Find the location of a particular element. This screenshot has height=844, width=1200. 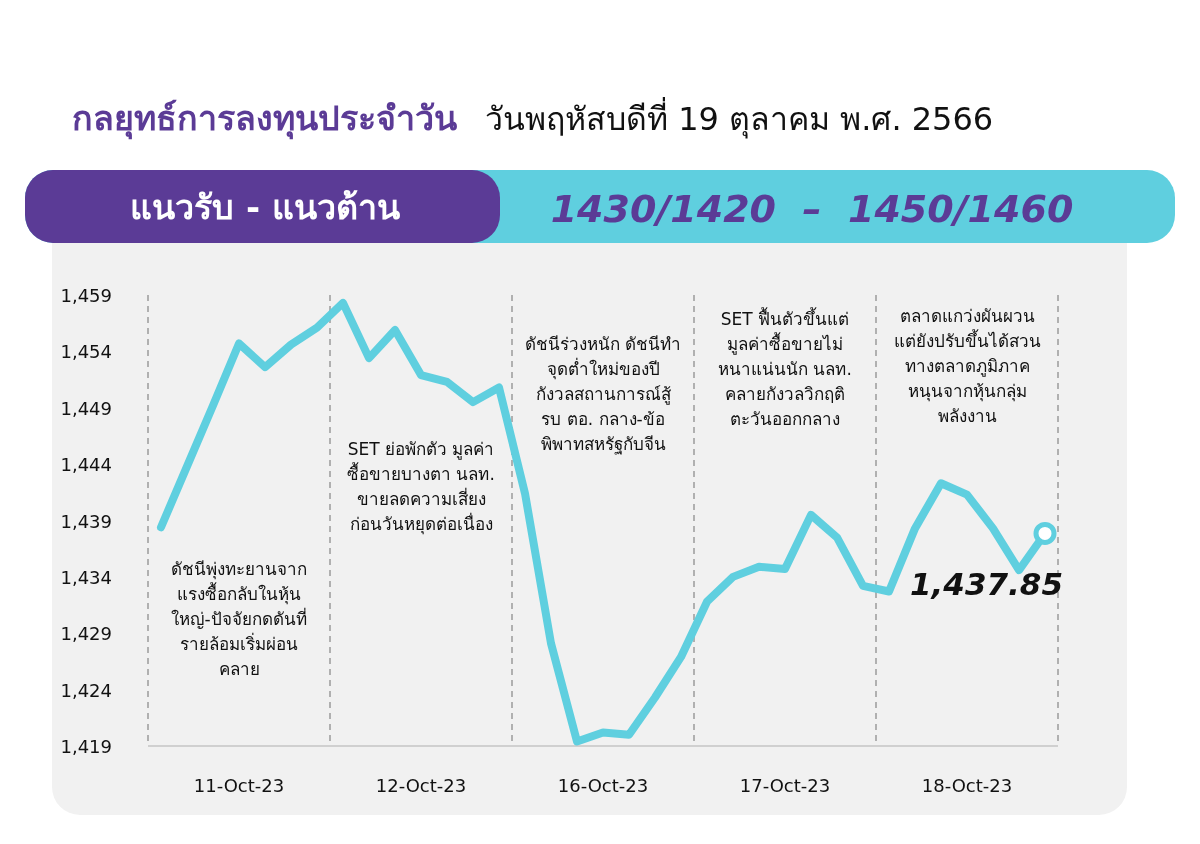

y-tick-label: 1,449 is located at coordinates (86, 408).